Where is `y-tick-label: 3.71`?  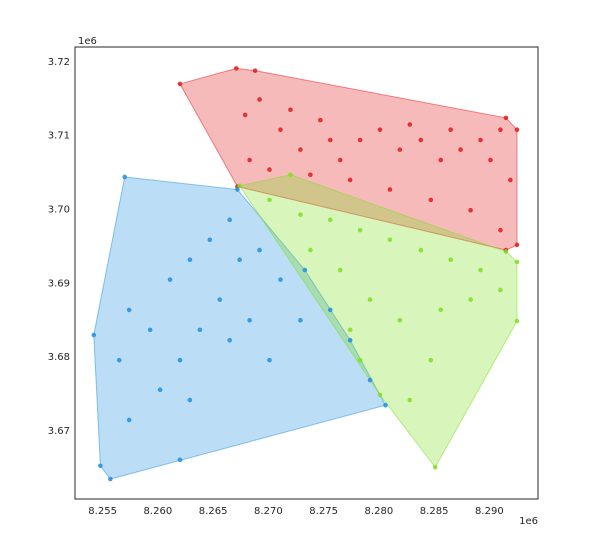
y-tick-label: 3.71 is located at coordinates (59, 136).